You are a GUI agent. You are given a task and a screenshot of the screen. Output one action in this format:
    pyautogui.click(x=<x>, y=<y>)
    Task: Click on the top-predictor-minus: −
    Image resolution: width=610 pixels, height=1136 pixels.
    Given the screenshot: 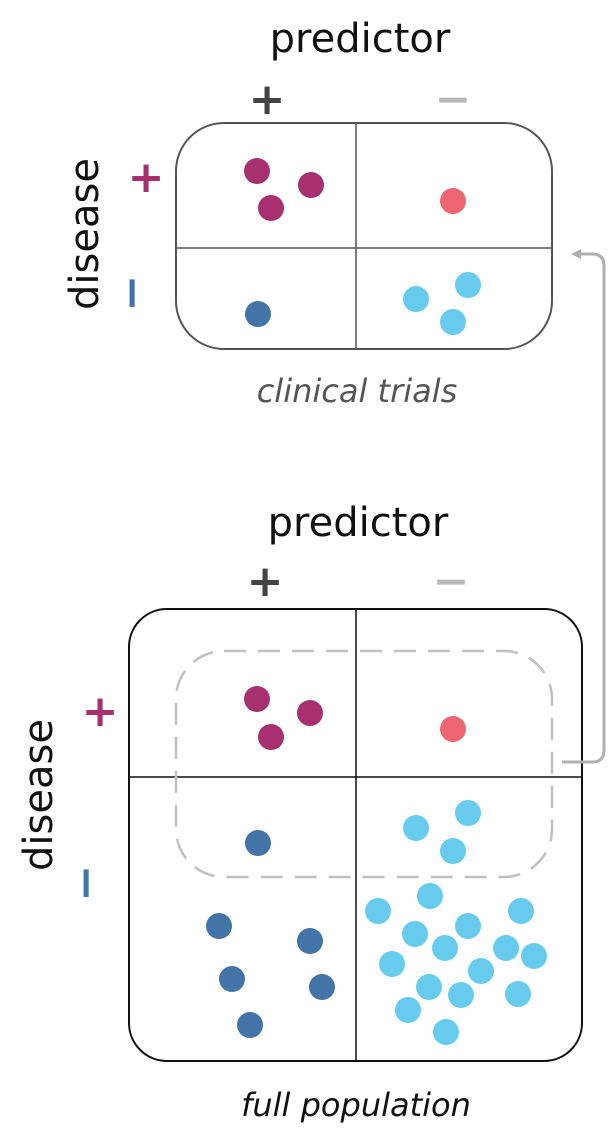 What is the action you would take?
    pyautogui.click(x=453, y=99)
    